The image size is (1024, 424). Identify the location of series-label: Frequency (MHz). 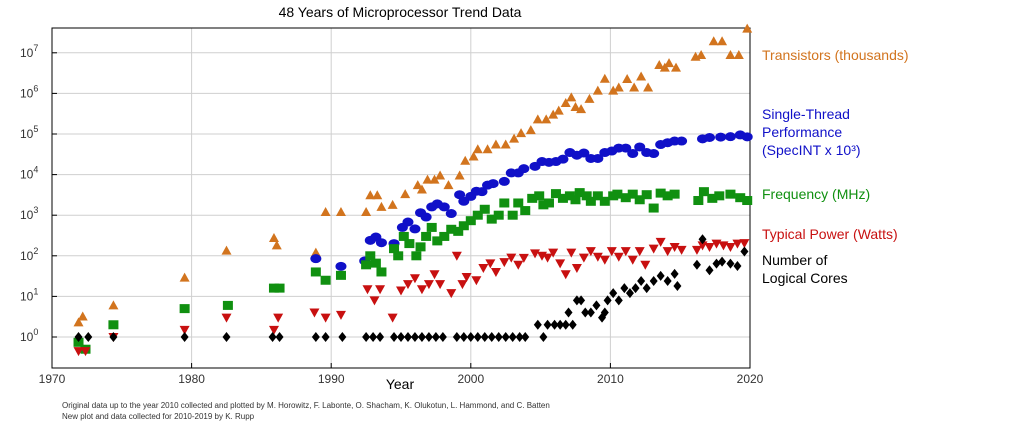
(816, 194).